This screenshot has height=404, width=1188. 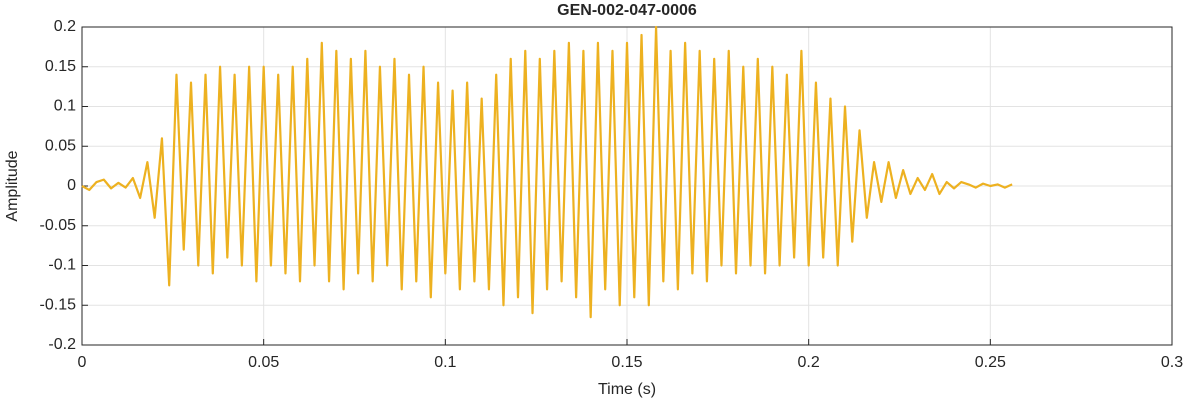 I want to click on y-tick-label: 0.05, so click(x=60, y=145).